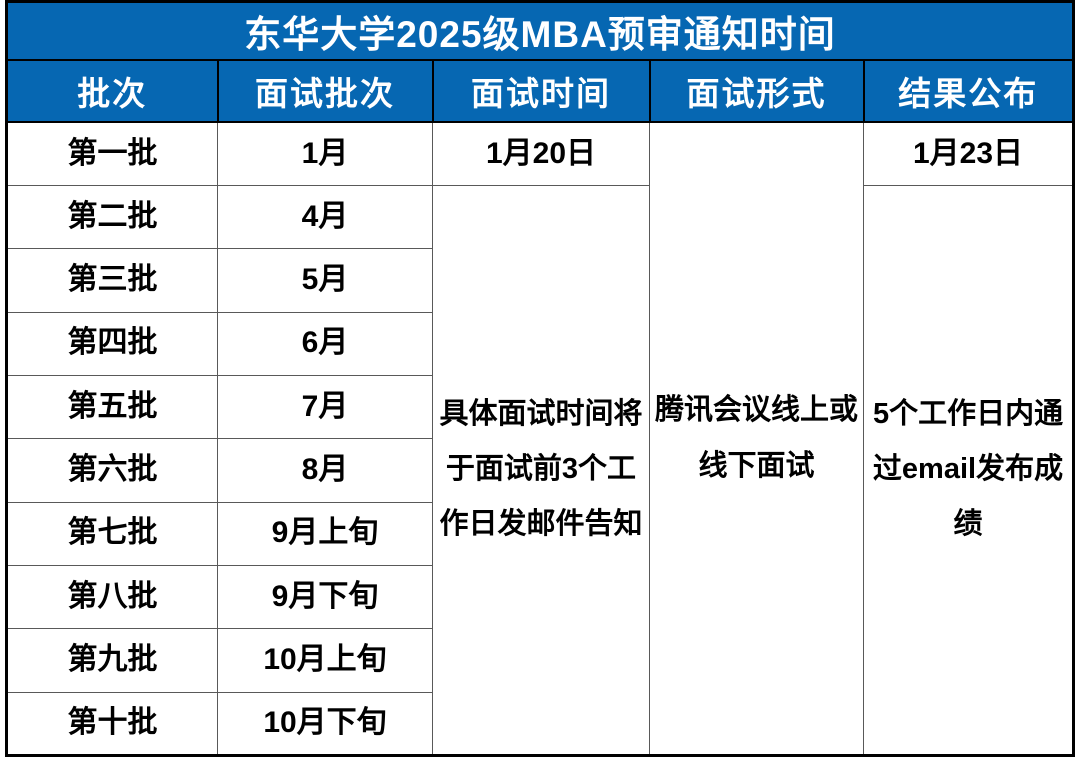 This screenshot has width=1080, height=759. I want to click on col-header-batch: 批次, so click(112, 91).